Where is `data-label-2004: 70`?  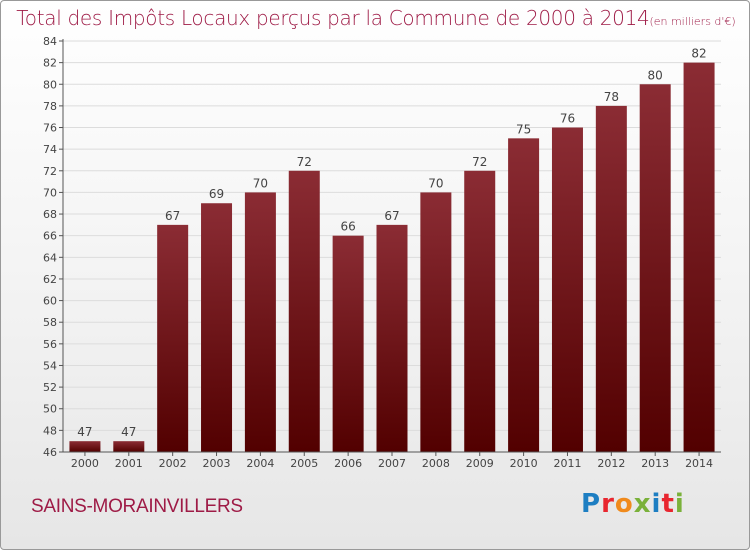
data-label-2004: 70 is located at coordinates (260, 183).